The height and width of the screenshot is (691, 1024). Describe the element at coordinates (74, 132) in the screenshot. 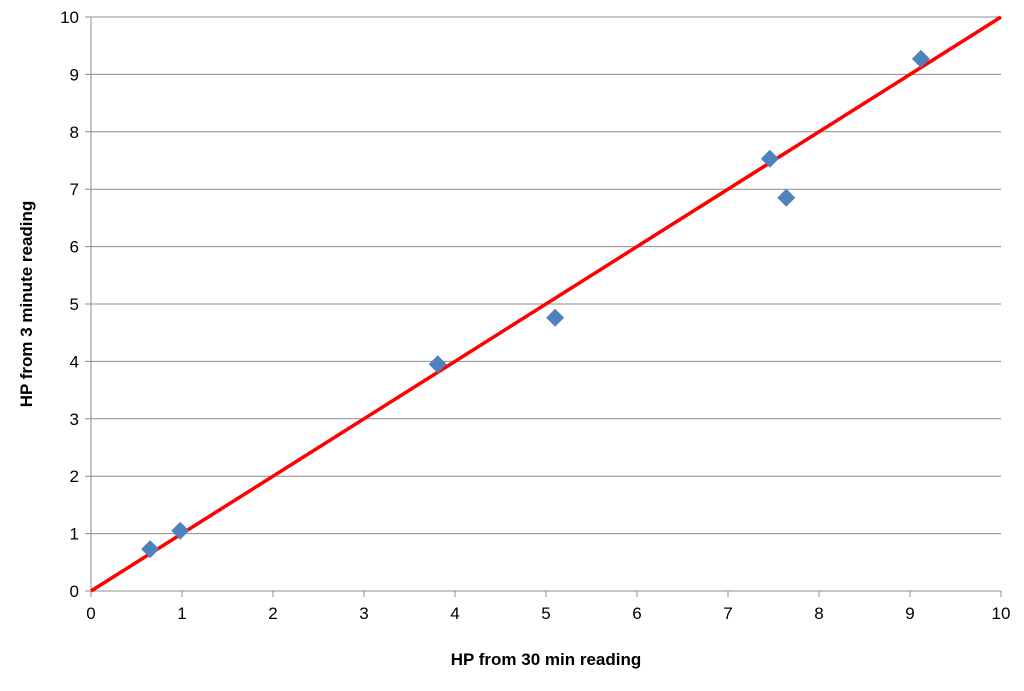

I see `y-tick-label: 8` at that location.